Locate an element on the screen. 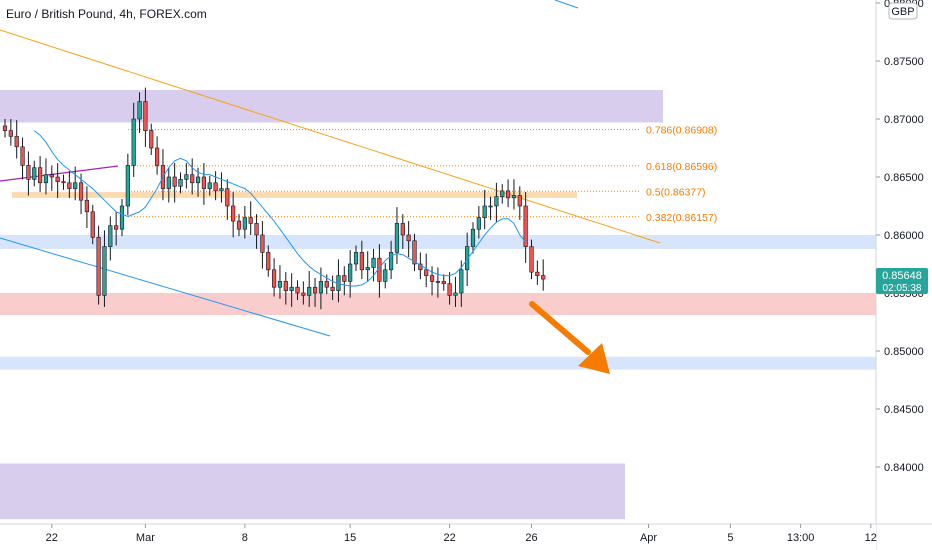  time-tick-label: 5 is located at coordinates (730, 538).